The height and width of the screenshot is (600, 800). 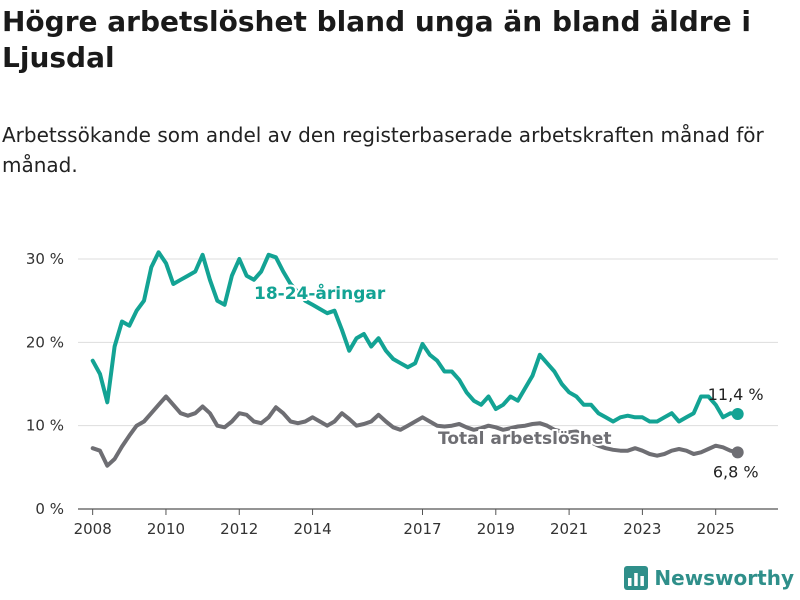 What do you see at coordinates (642, 529) in the screenshot?
I see `x-tick-label: 2023` at bounding box center [642, 529].